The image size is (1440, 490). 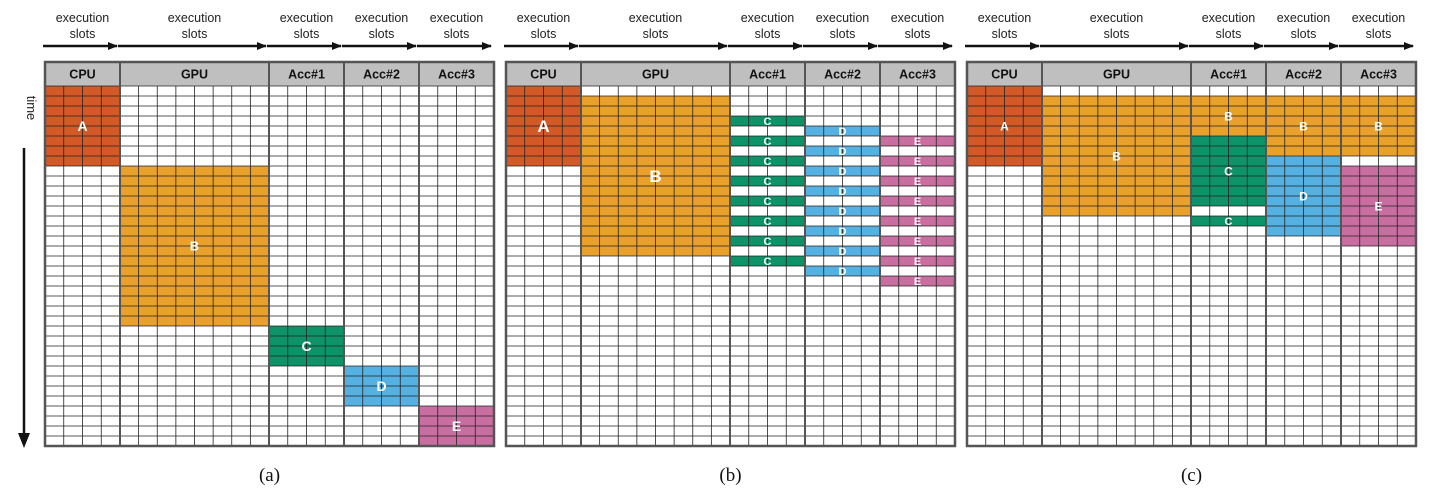 I want to click on time-axis-label: time, so click(x=31, y=108).